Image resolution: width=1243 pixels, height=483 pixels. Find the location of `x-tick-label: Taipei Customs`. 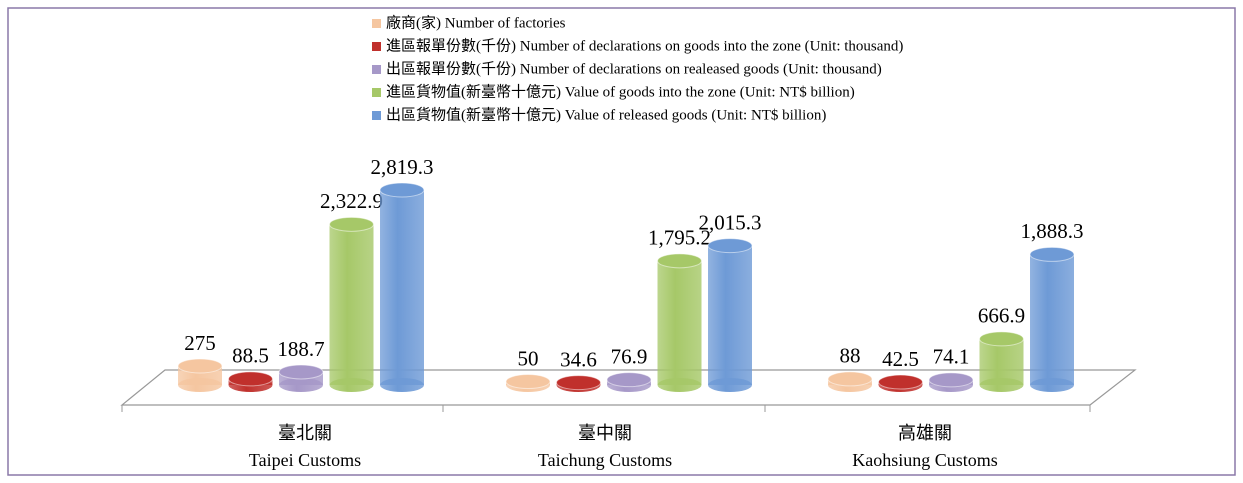

x-tick-label: Taipei Customs is located at coordinates (305, 460).